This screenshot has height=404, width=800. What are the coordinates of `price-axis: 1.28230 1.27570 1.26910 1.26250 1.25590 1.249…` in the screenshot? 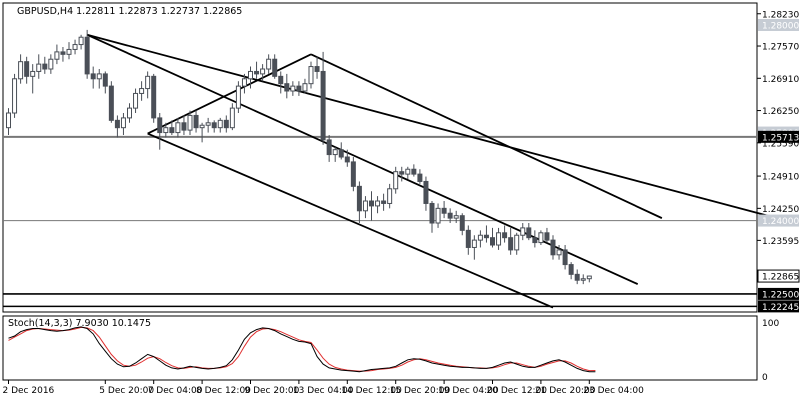 It's located at (778, 161).